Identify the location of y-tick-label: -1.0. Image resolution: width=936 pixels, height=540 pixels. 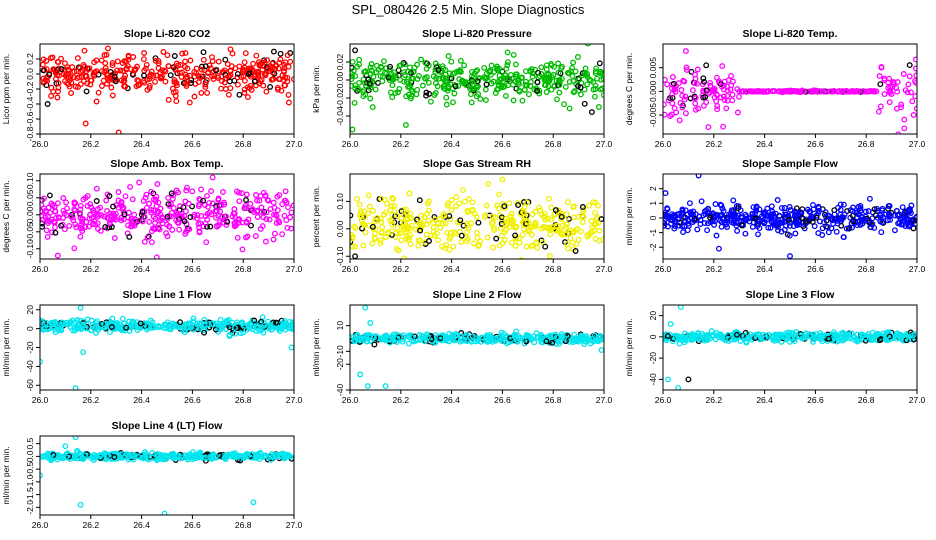
(30, 481).